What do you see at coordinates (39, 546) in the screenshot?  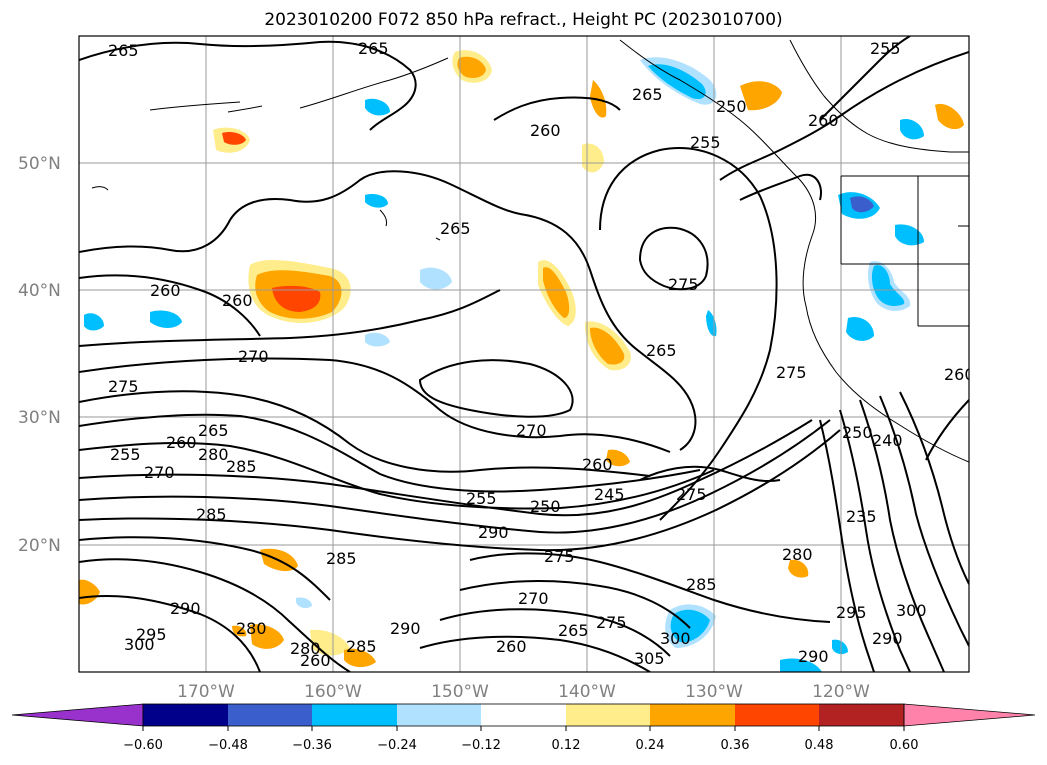 I see `lat-label-20n: 20°N` at bounding box center [39, 546].